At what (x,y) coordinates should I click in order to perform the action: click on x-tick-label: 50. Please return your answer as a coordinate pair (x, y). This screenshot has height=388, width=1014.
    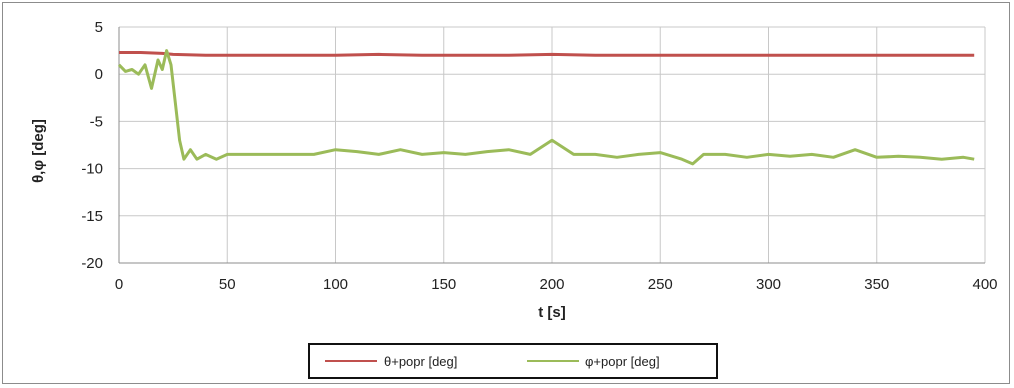
    Looking at the image, I should click on (227, 284).